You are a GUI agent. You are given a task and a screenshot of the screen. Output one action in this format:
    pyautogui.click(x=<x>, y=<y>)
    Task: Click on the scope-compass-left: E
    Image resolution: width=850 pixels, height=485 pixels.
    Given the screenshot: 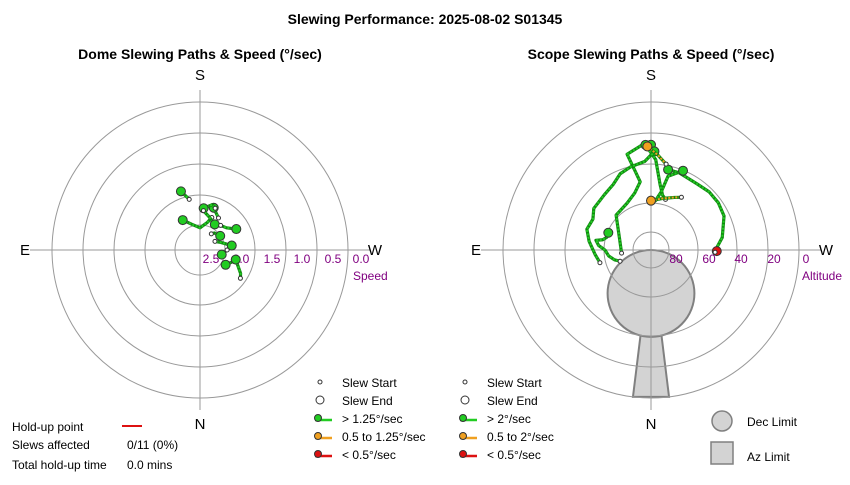 What is the action you would take?
    pyautogui.click(x=476, y=250)
    